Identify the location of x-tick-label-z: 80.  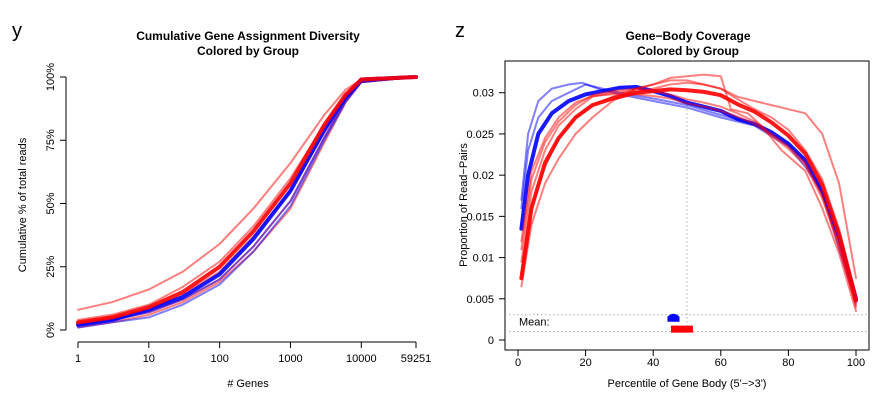
(788, 363).